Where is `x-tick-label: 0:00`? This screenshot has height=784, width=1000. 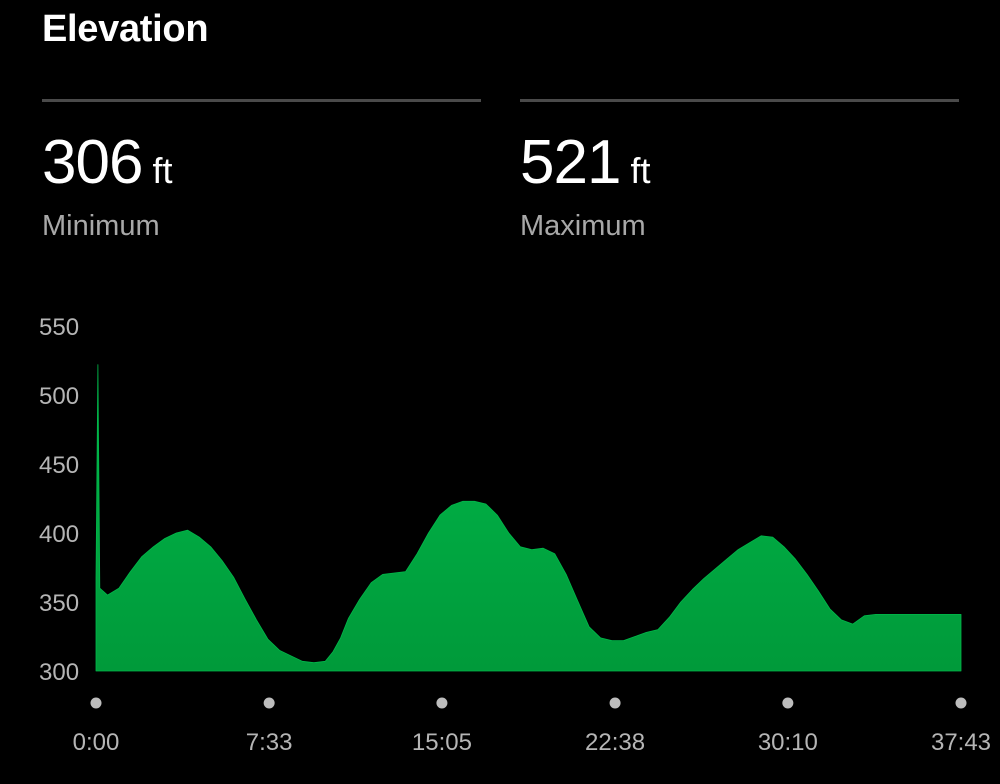 x-tick-label: 0:00 is located at coordinates (96, 742).